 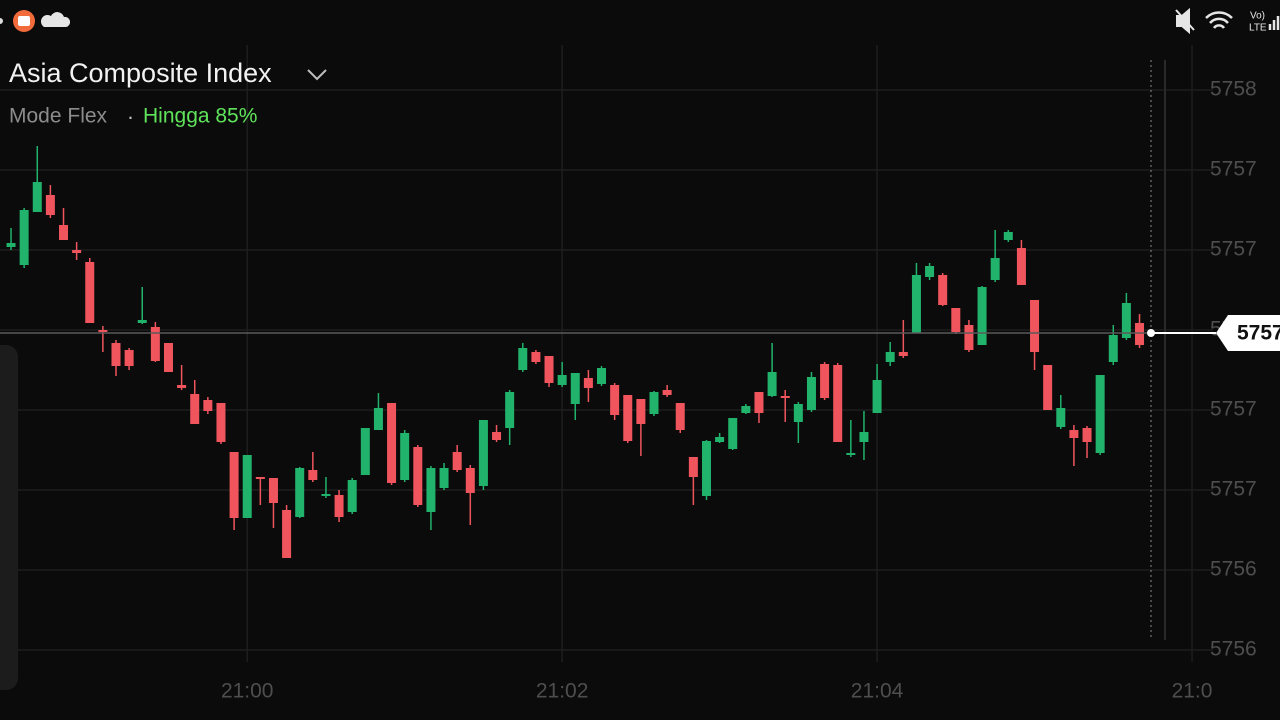 I want to click on side-panel, so click(x=9, y=517).